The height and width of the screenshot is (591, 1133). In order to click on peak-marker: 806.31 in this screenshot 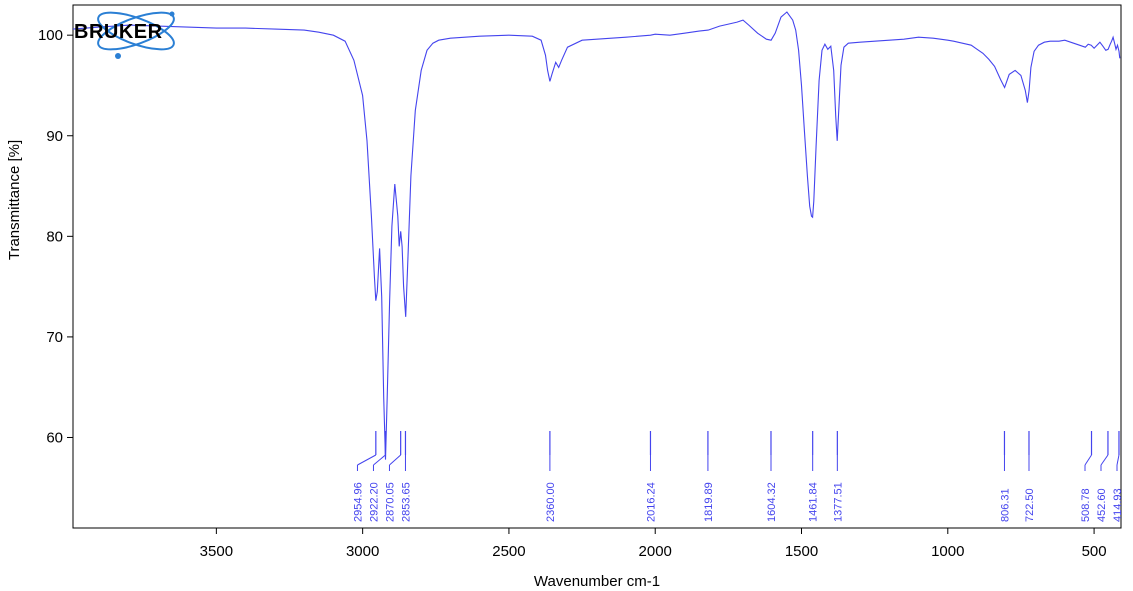, I will do `click(1006, 476)`.